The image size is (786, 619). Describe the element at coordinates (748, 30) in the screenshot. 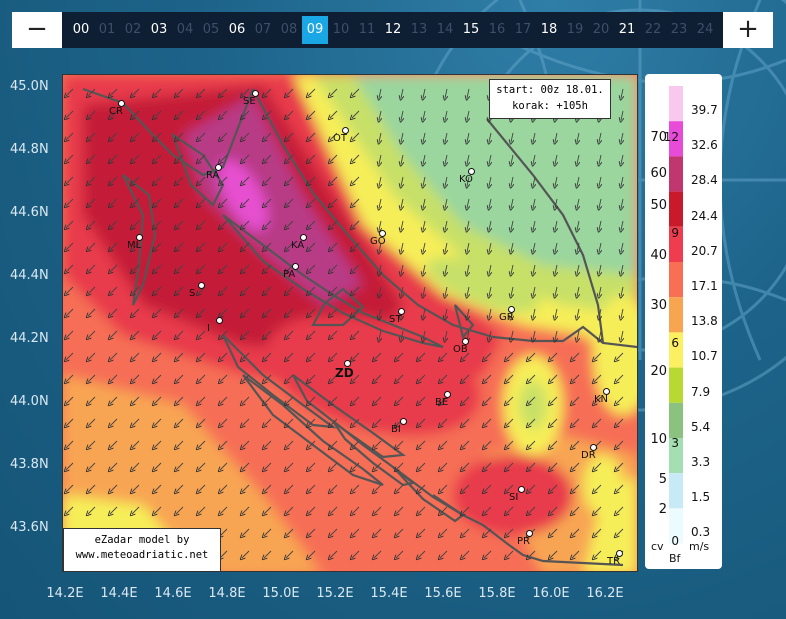

I see `next-hour-button: +` at that location.